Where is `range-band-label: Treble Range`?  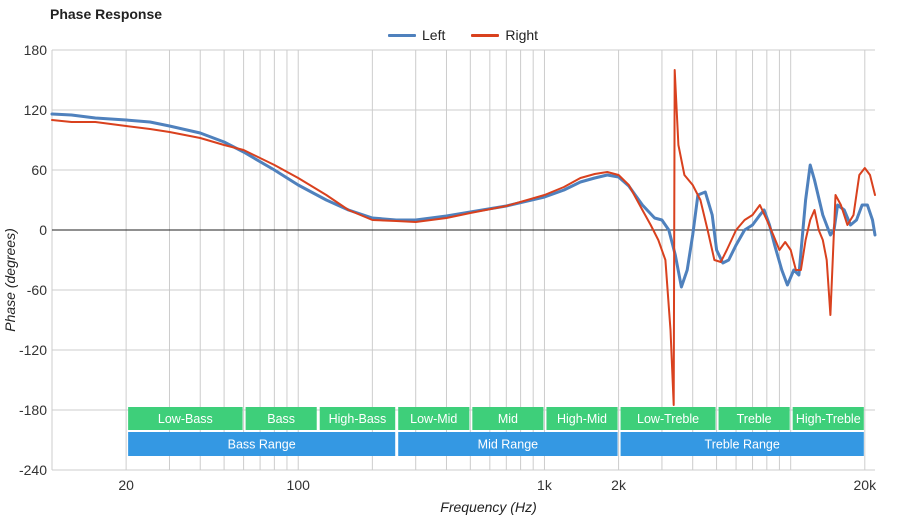
range-band-label: Treble Range is located at coordinates (742, 445).